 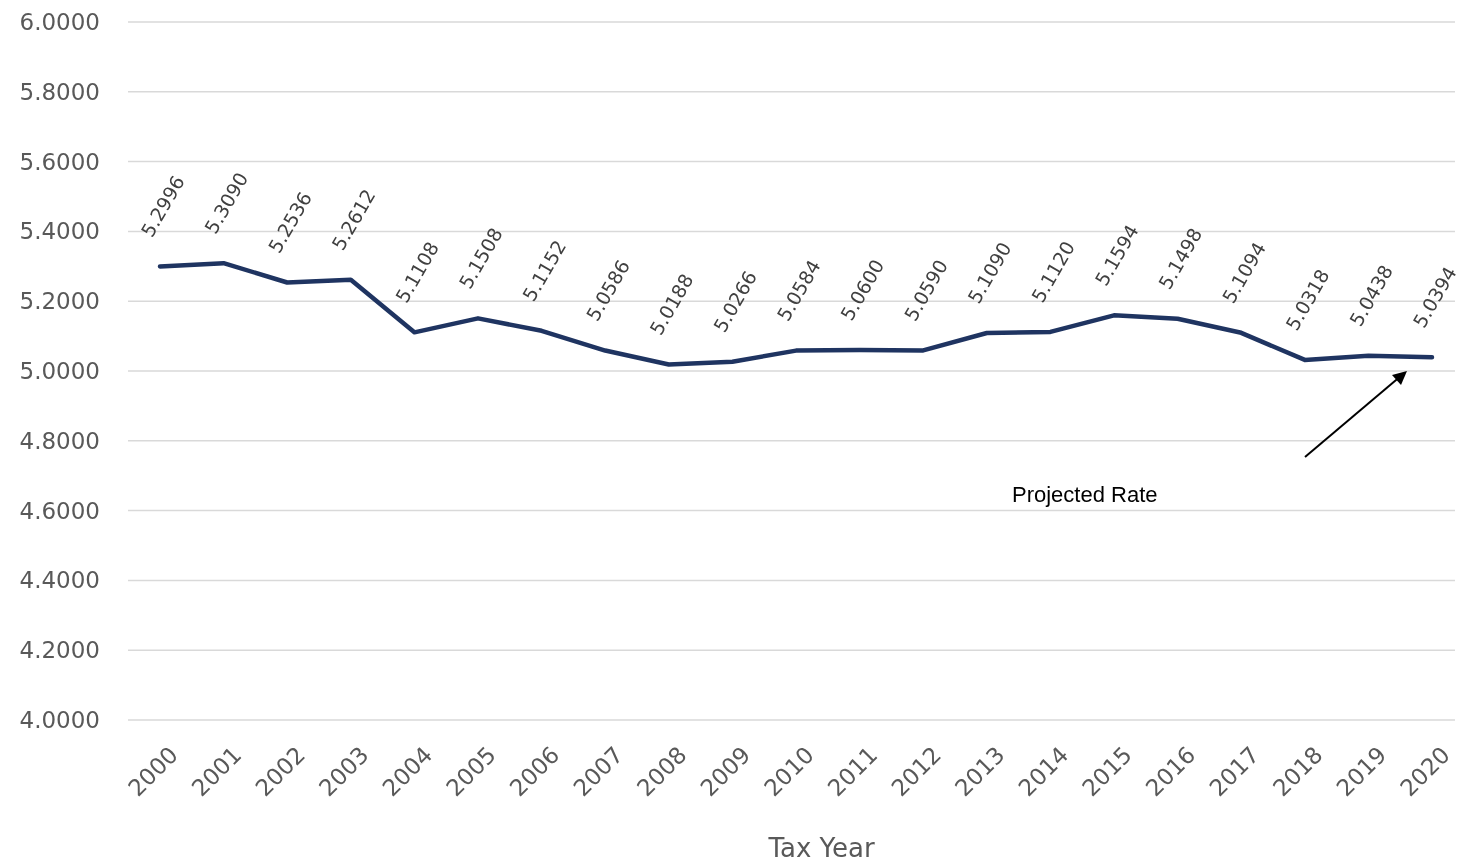 What do you see at coordinates (59, 650) in the screenshot?
I see `y-tick-label: 4.2000` at bounding box center [59, 650].